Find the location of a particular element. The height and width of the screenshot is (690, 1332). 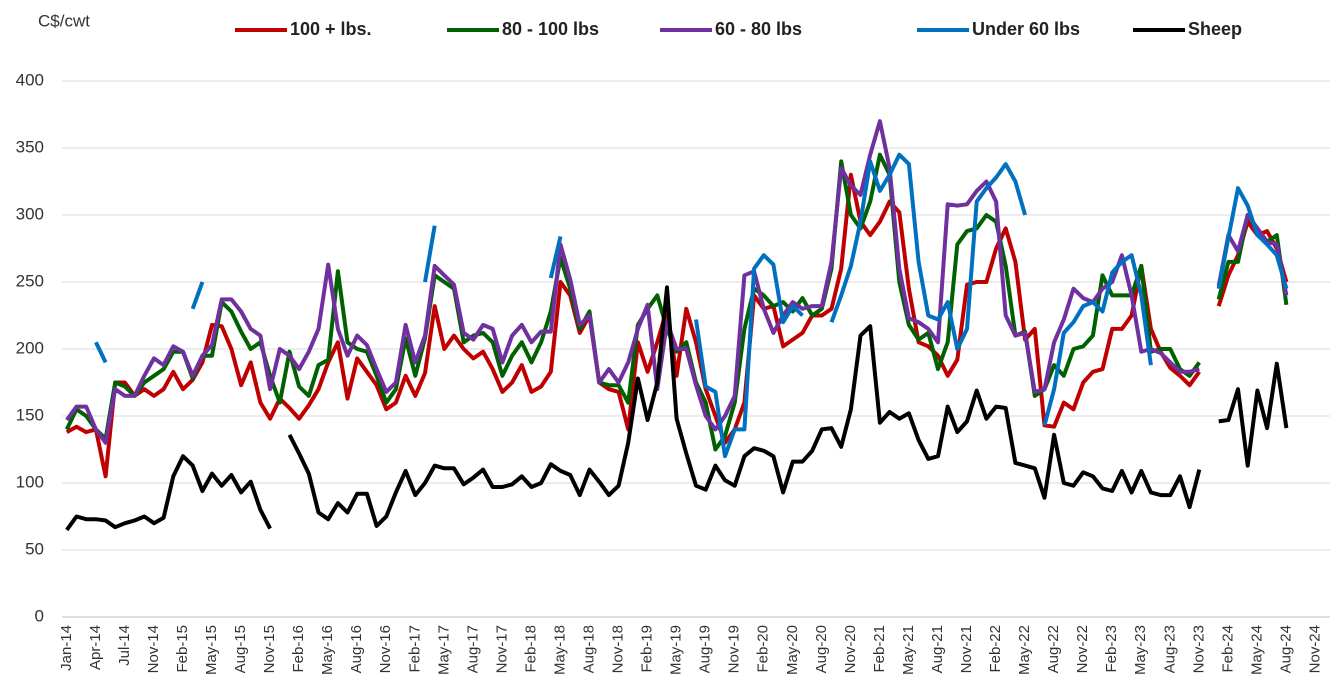

x-tick-label: May-17 is located at coordinates (443, 650).